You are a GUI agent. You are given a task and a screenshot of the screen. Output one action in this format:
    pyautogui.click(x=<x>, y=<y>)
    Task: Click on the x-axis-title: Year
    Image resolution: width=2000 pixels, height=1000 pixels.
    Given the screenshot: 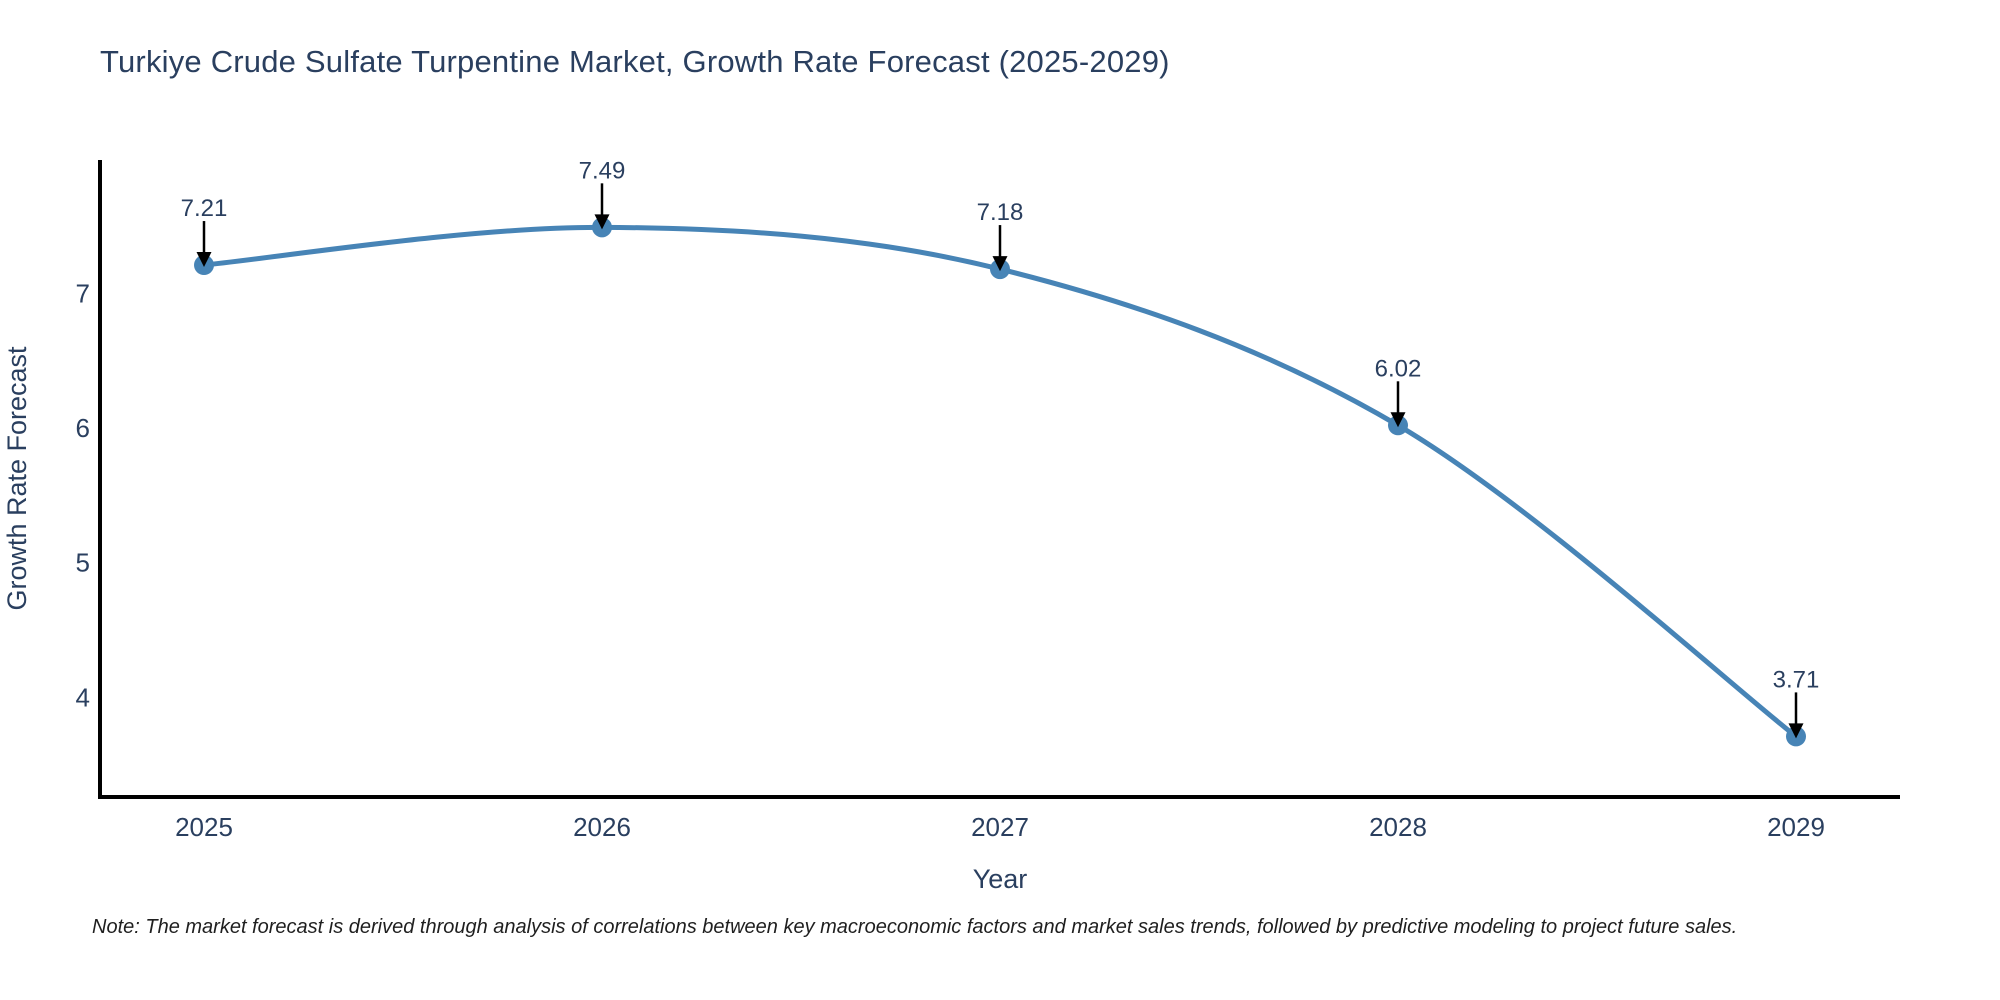 What is the action you would take?
    pyautogui.click(x=1000, y=879)
    